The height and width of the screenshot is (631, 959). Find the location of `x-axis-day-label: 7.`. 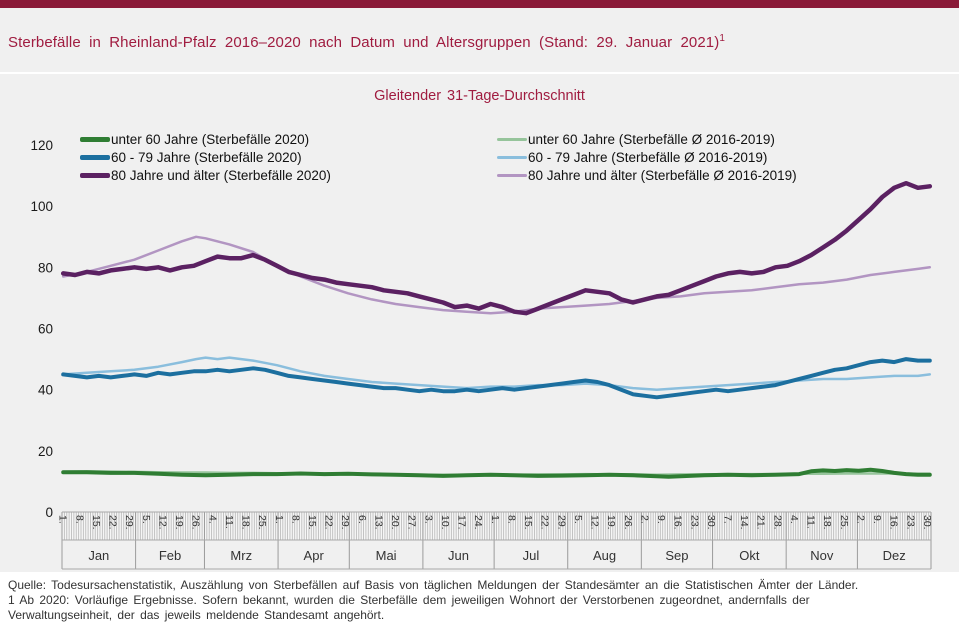

x-axis-day-label: 7. is located at coordinates (727, 519).